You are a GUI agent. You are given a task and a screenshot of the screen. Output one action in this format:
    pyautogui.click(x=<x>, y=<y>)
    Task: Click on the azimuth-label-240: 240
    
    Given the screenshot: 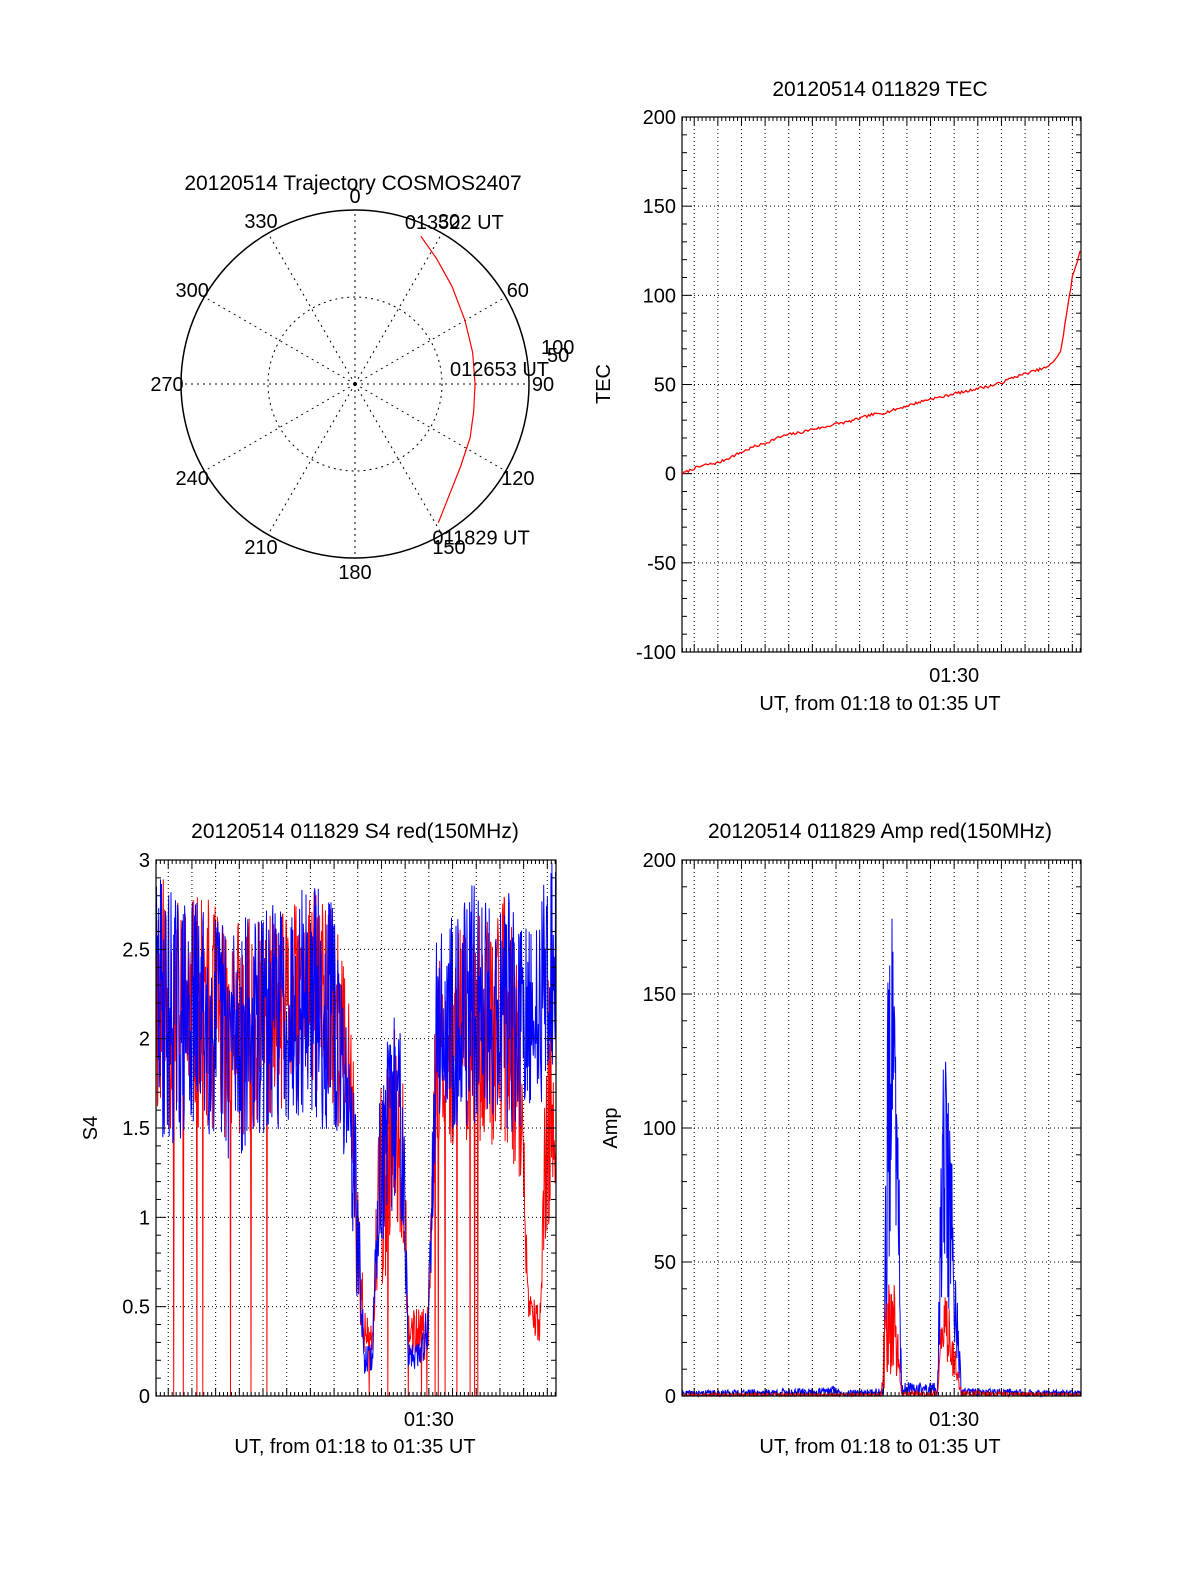 What is the action you would take?
    pyautogui.click(x=191, y=479)
    